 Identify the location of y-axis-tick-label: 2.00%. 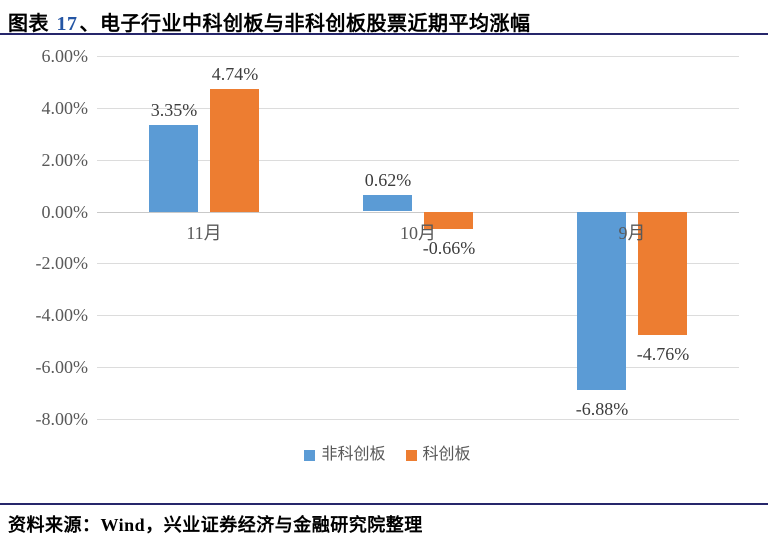
(65, 160).